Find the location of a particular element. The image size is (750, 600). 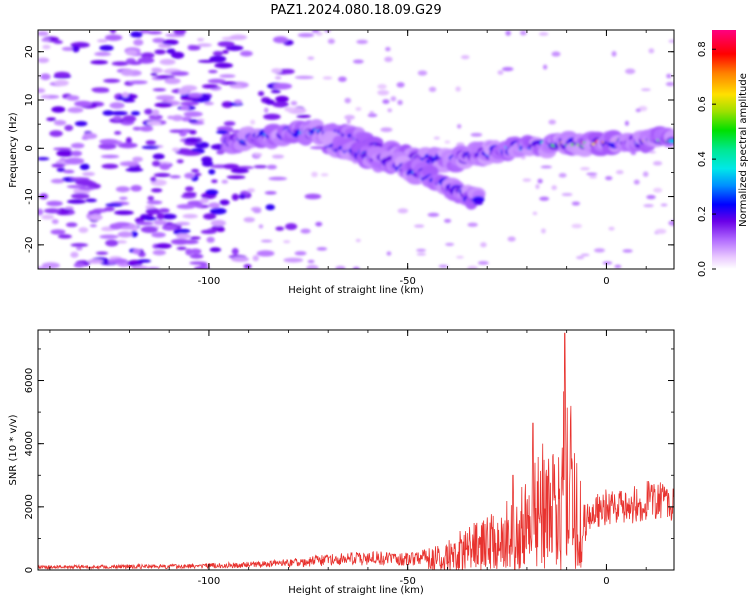

x-tick-label: -100 is located at coordinates (209, 281).